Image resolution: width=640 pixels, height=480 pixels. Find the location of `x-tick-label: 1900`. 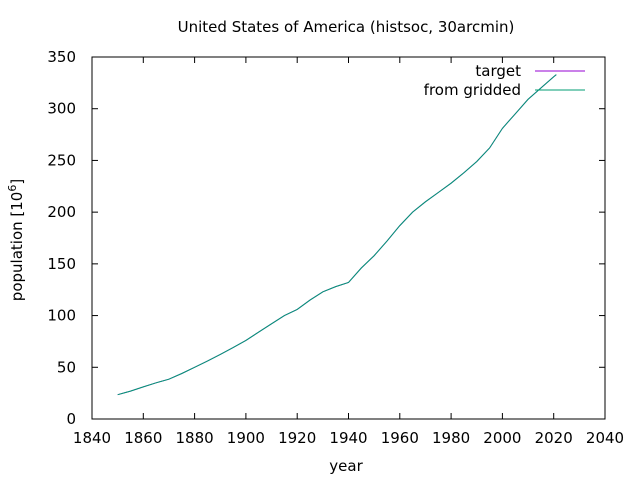

x-tick-label: 1900 is located at coordinates (246, 438).